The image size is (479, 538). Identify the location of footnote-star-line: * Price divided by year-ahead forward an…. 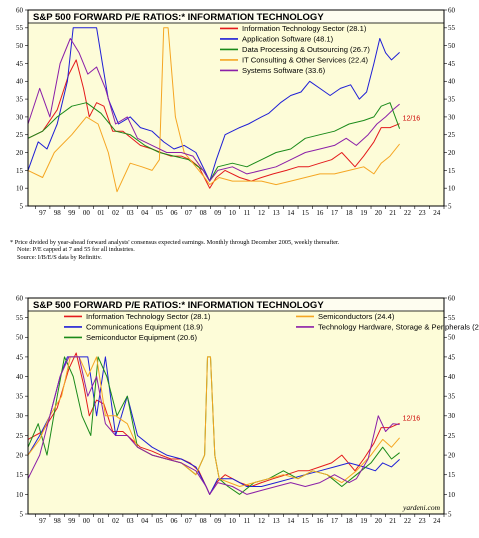
(175, 242).